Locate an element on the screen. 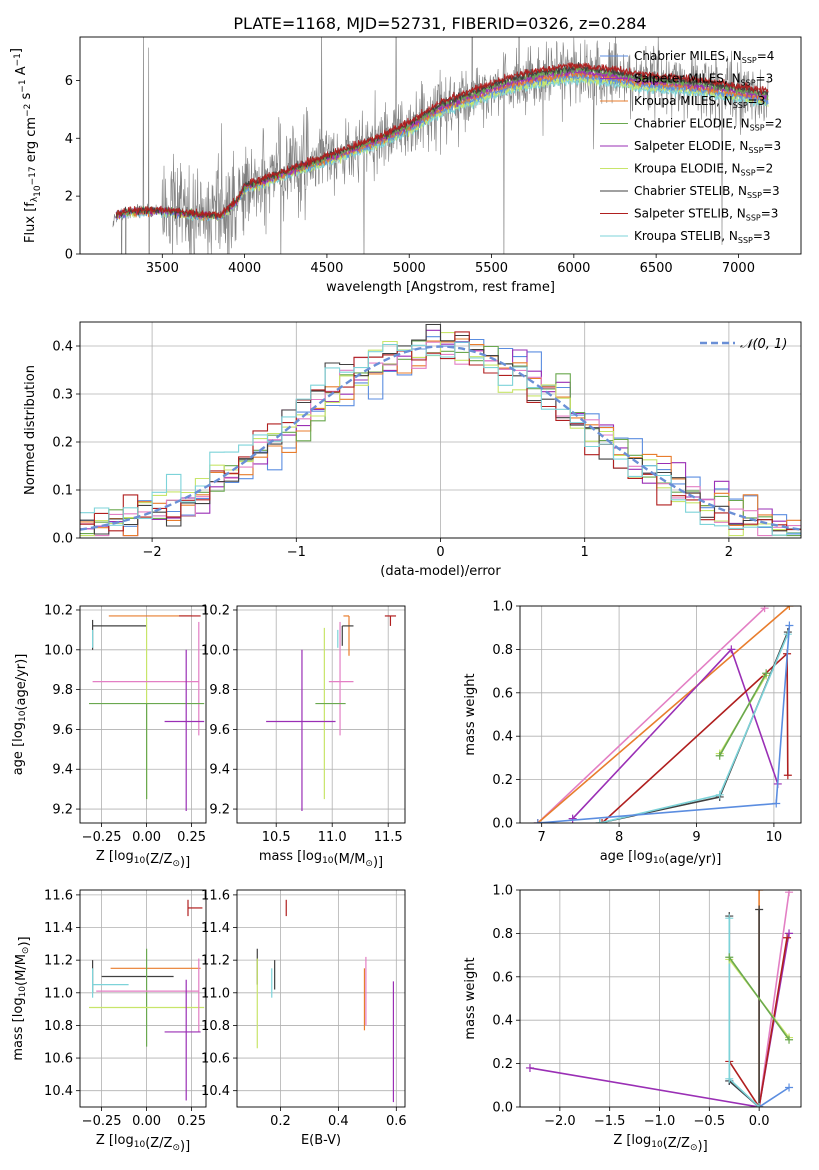 This screenshot has width=819, height=1170. weight-series-red is located at coordinates (695, 737).